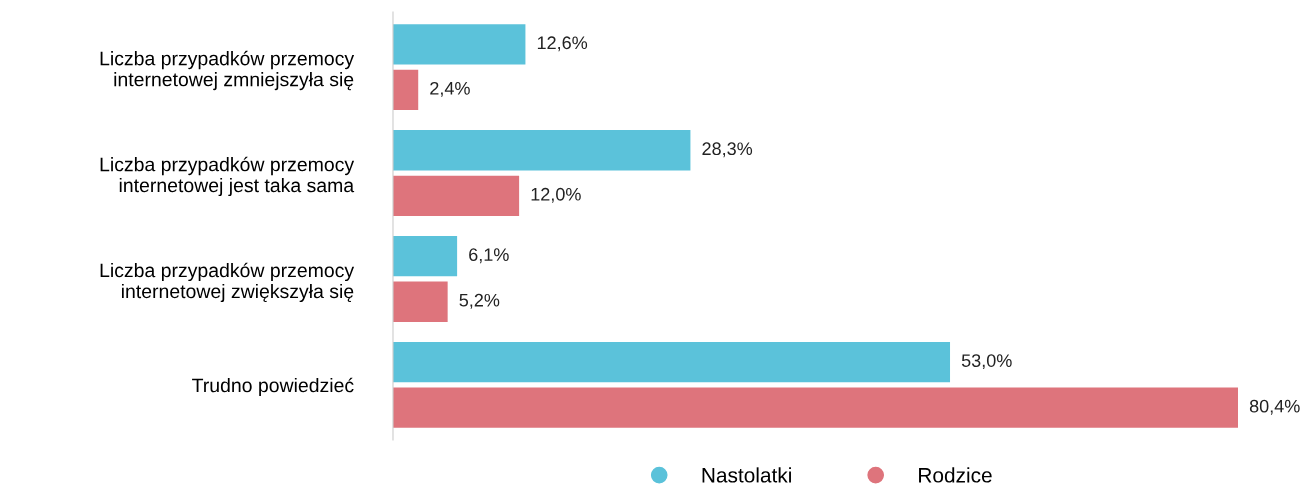 The image size is (1315, 487). Describe the element at coordinates (227, 282) in the screenshot. I see `y-tick-label: Liczba przypadków przemocy internetowej zwiększyła się` at that location.